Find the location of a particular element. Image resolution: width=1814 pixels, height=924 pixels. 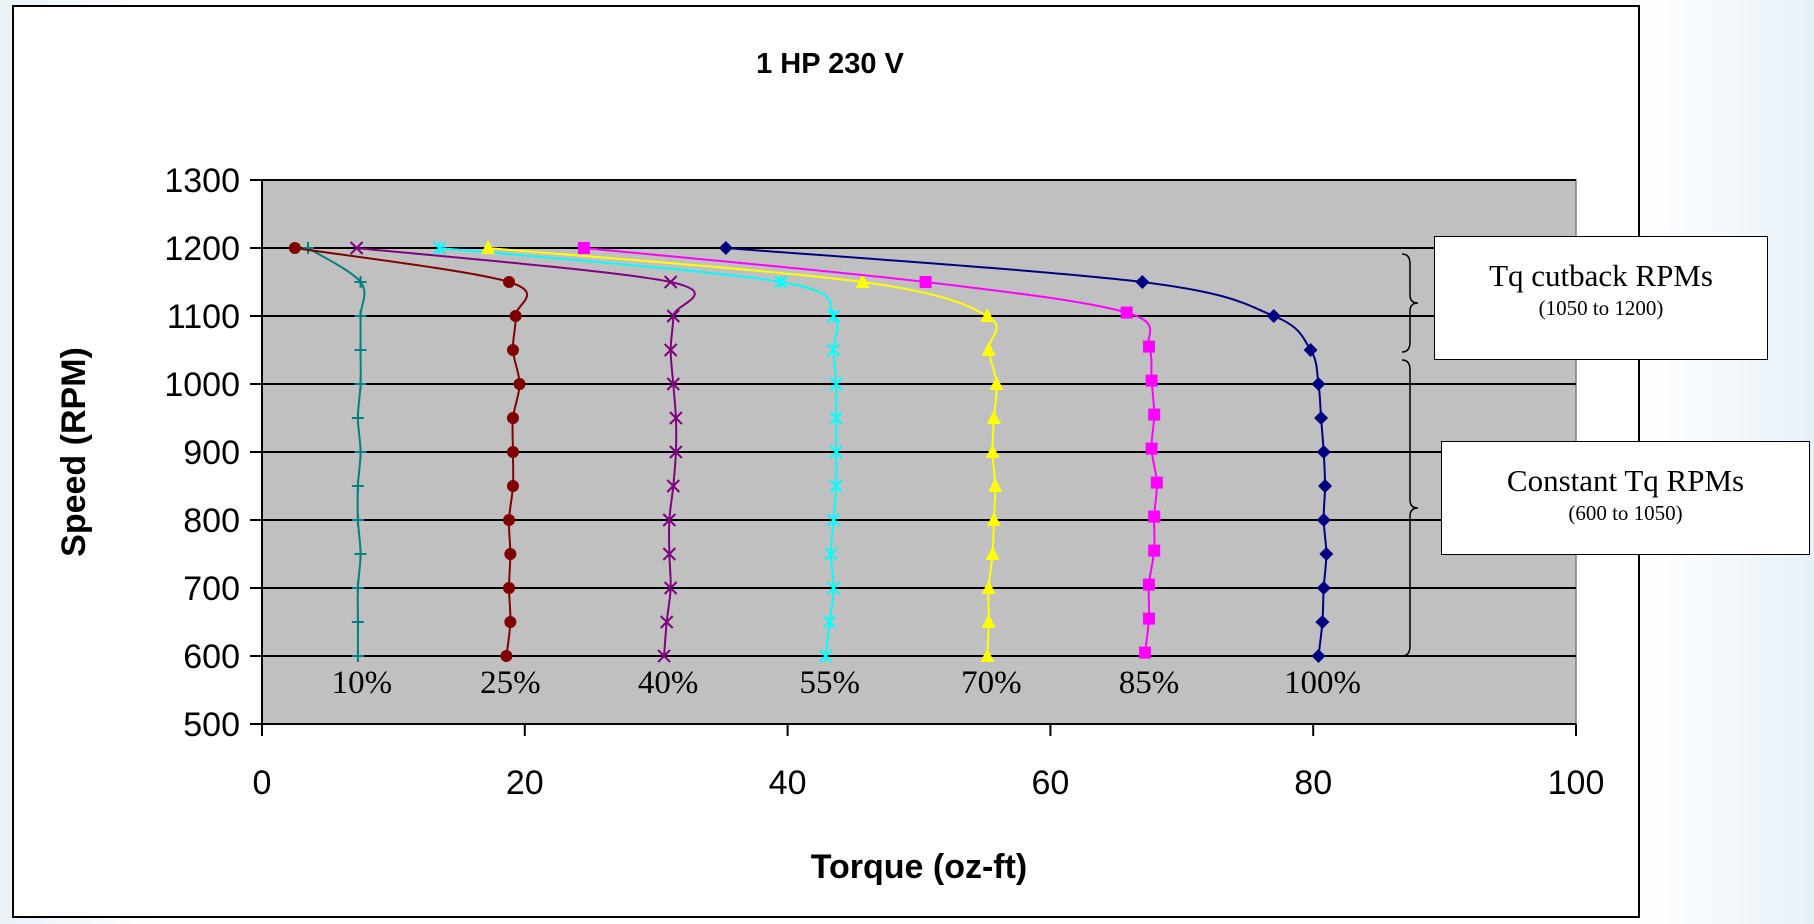

x-tick-label: 20 is located at coordinates (525, 783).